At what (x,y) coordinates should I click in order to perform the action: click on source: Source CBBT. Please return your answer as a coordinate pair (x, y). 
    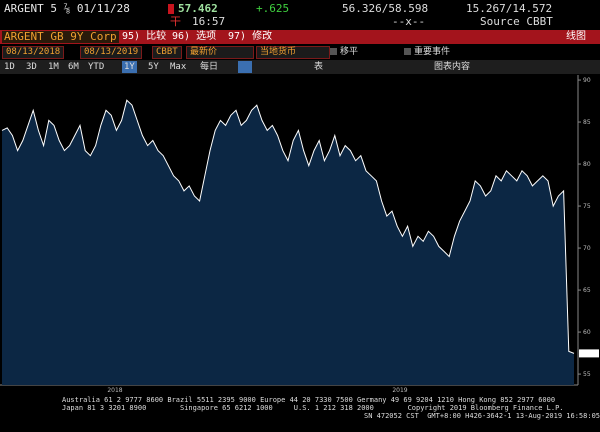
    Looking at the image, I should click on (516, 21).